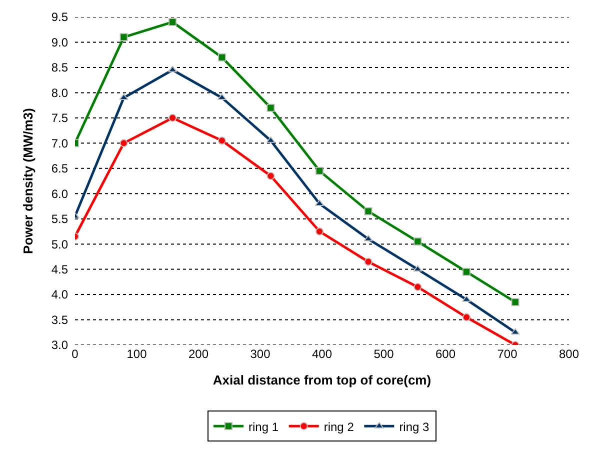  What do you see at coordinates (59, 169) in the screenshot?
I see `y-tick-label: 6.5` at bounding box center [59, 169].